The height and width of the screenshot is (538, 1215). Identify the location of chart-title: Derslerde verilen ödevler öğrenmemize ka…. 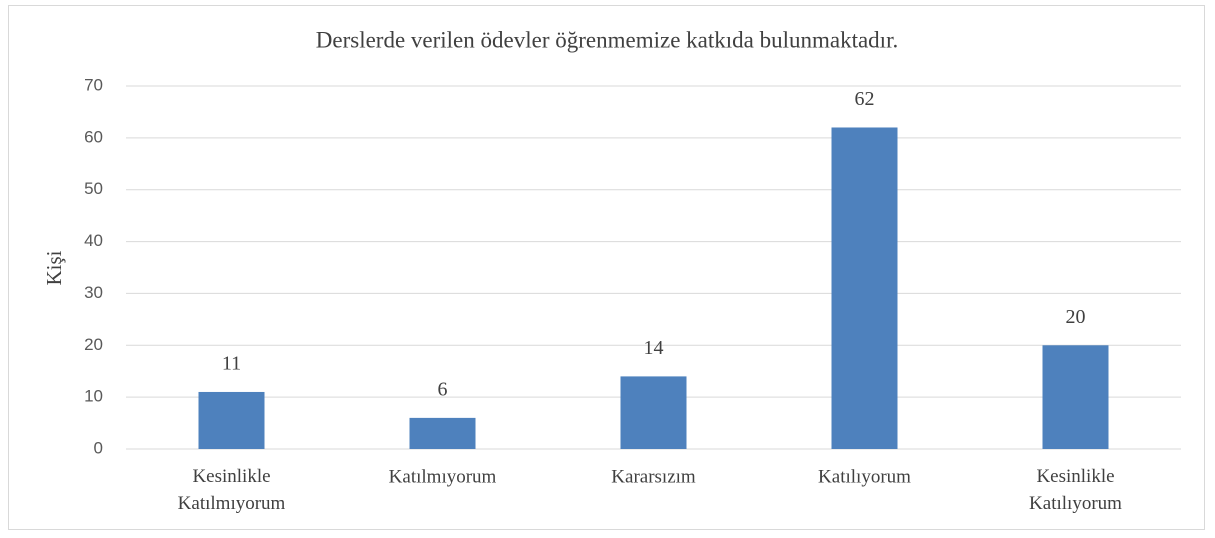
(607, 39).